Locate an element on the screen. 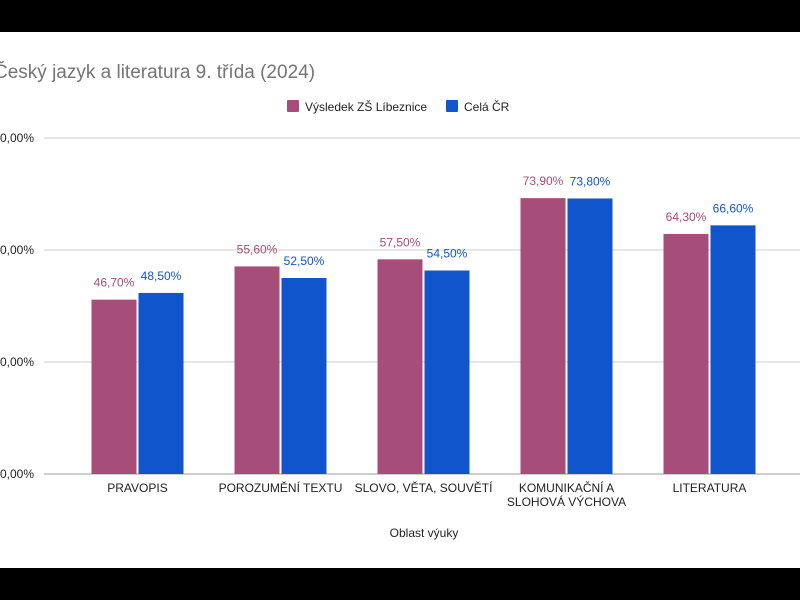 This screenshot has height=600, width=800. data-label: 57,50% is located at coordinates (400, 242).